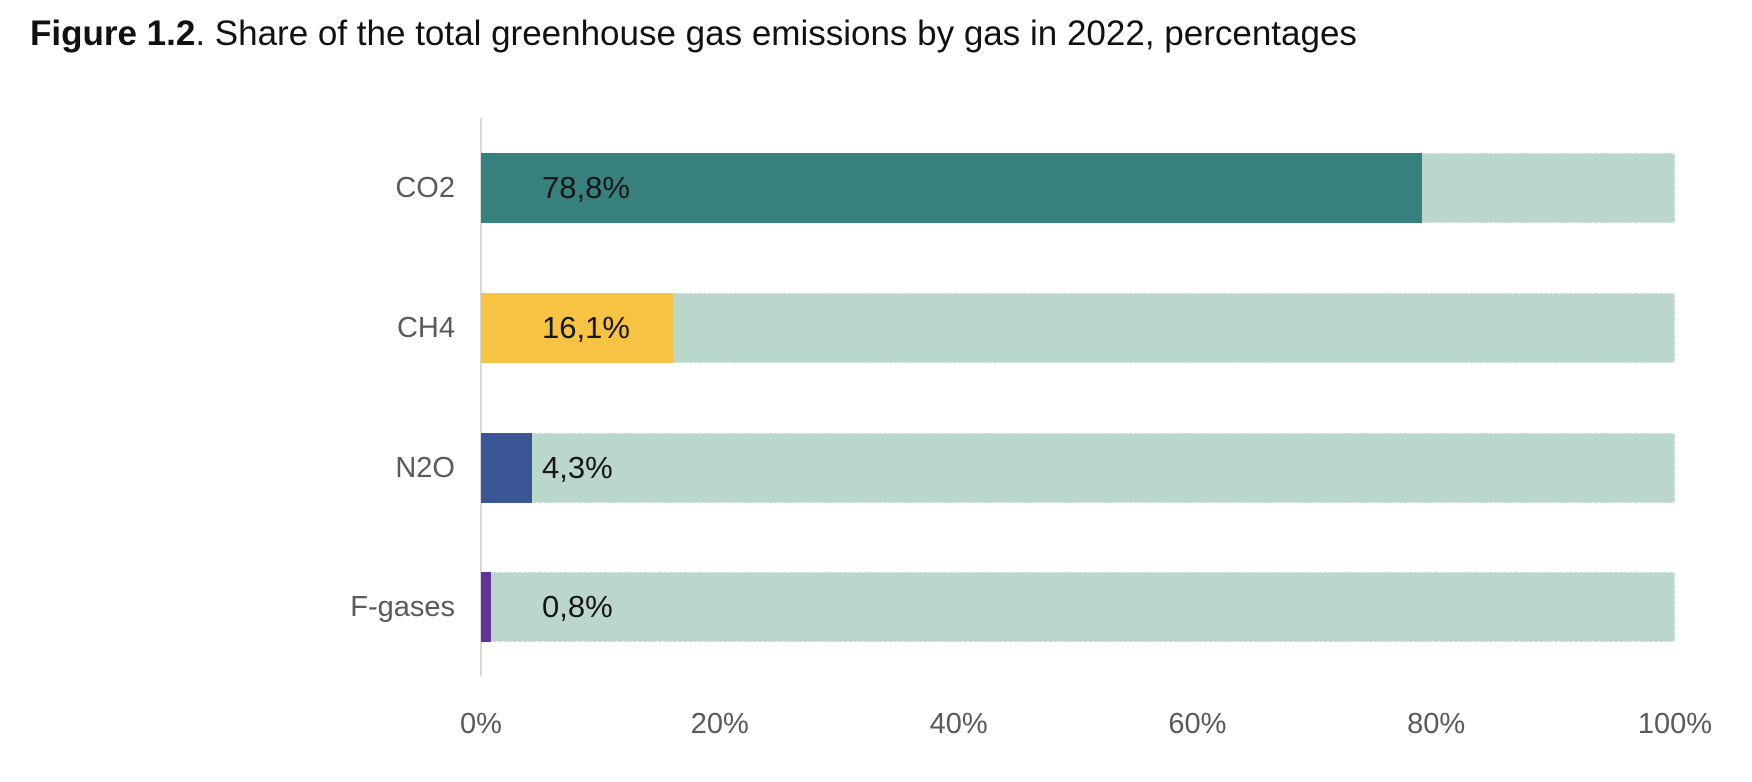  What do you see at coordinates (577, 467) in the screenshot?
I see `bar-value-label: 4,3%` at bounding box center [577, 467].